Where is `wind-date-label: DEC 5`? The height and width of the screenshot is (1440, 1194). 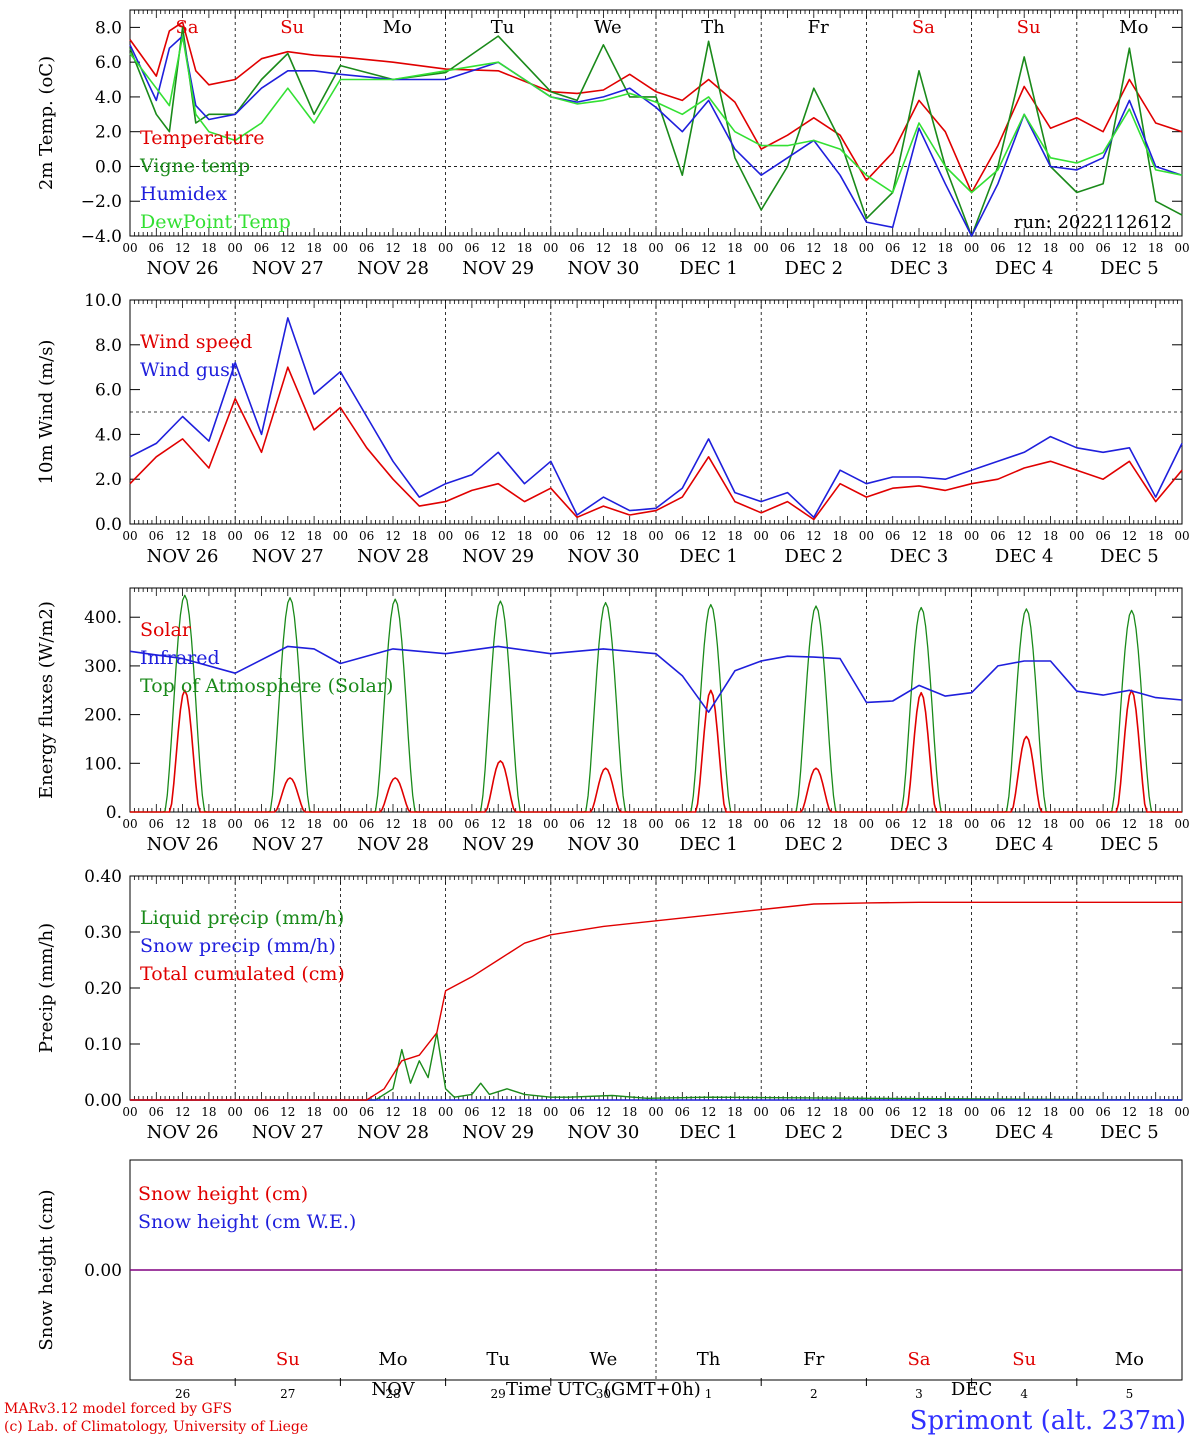
wind-date-label: DEC 5 is located at coordinates (1129, 556).